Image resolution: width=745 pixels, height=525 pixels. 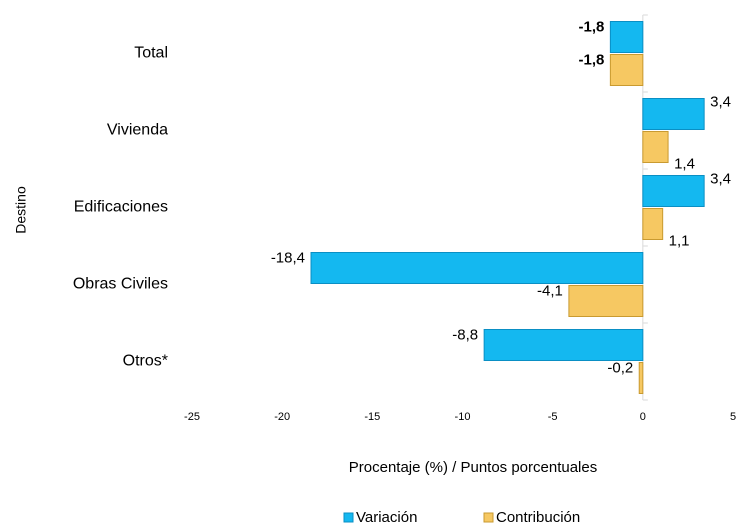 I want to click on data-label: -4,1, so click(x=550, y=290).